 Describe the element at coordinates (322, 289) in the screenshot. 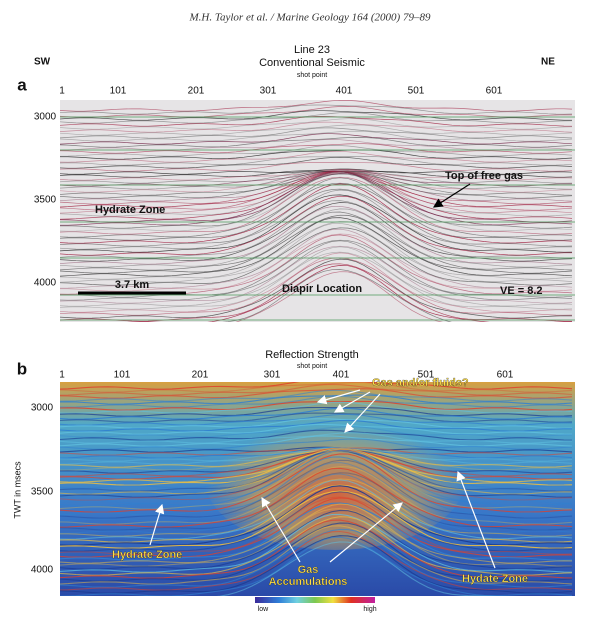

I see `annotation: Diapir Location` at that location.